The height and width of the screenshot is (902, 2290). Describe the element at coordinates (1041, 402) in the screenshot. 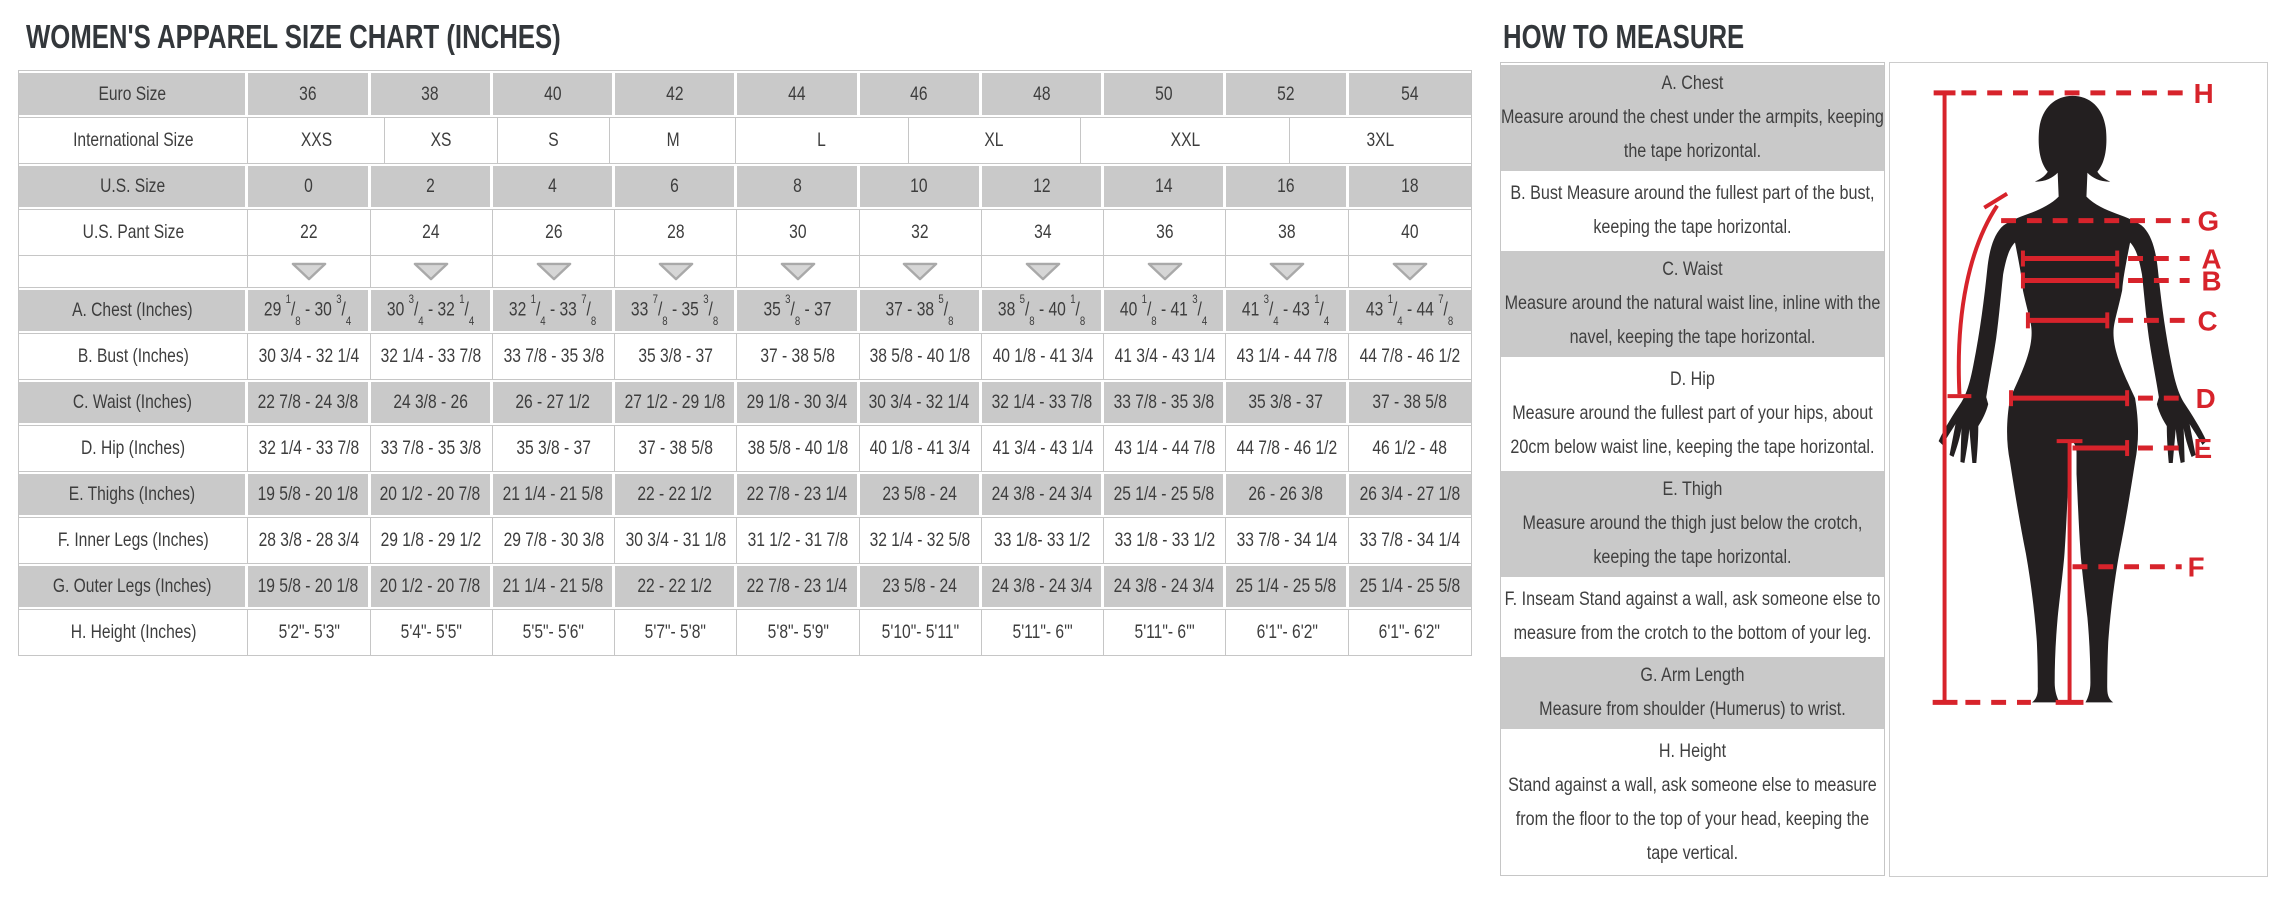

I see `cell-value: 32 1/4 - 33 7/8` at that location.